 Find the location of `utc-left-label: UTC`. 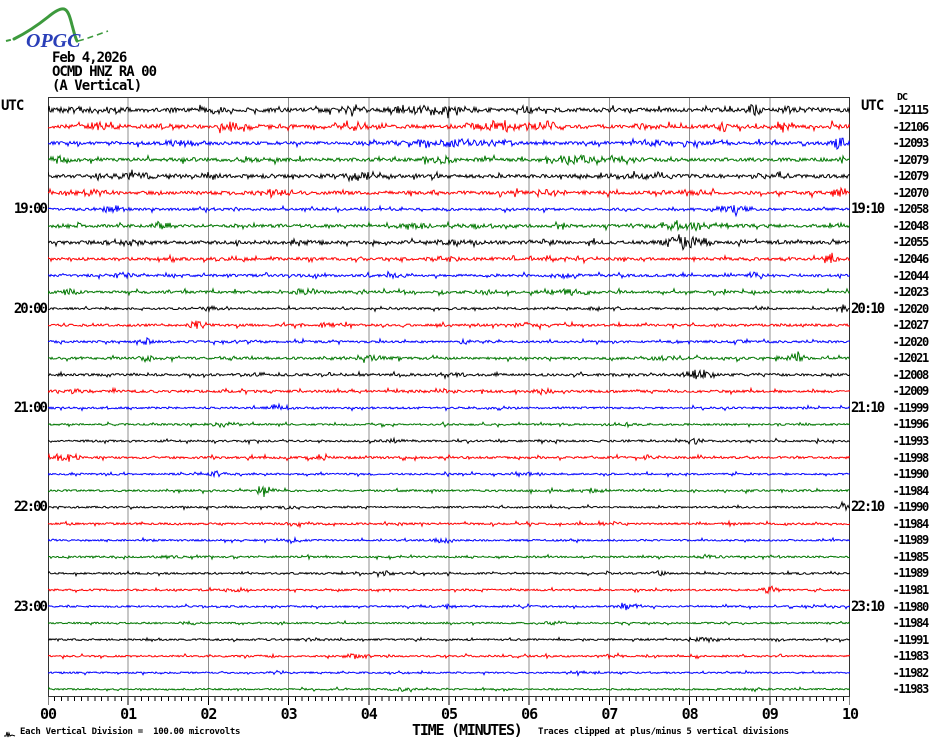

utc-left-label: UTC is located at coordinates (12, 106).